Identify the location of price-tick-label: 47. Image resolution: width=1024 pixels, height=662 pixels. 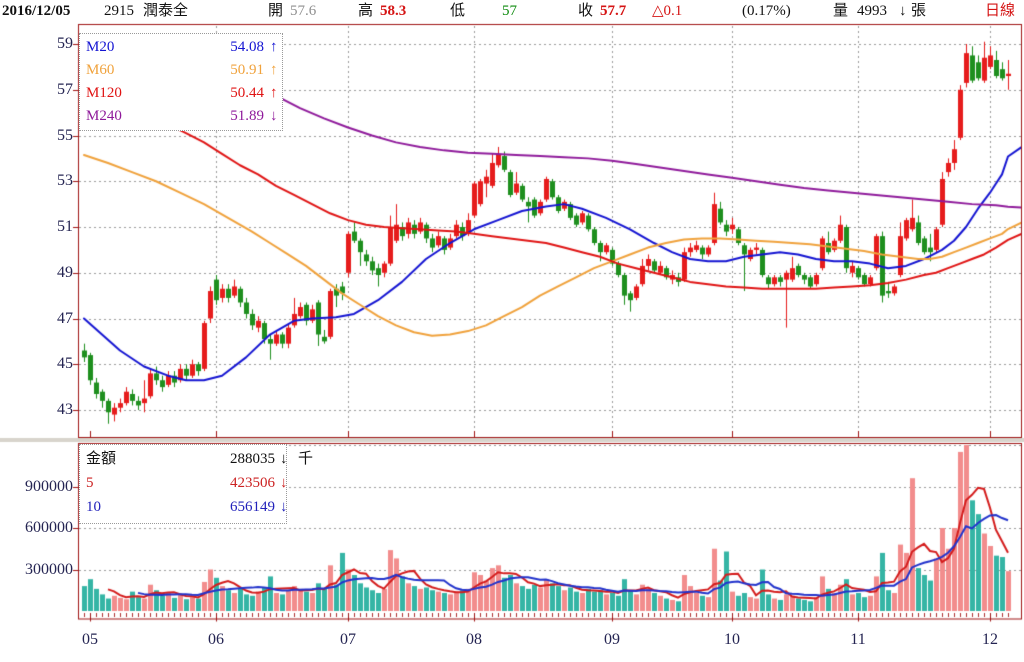
(65, 318).